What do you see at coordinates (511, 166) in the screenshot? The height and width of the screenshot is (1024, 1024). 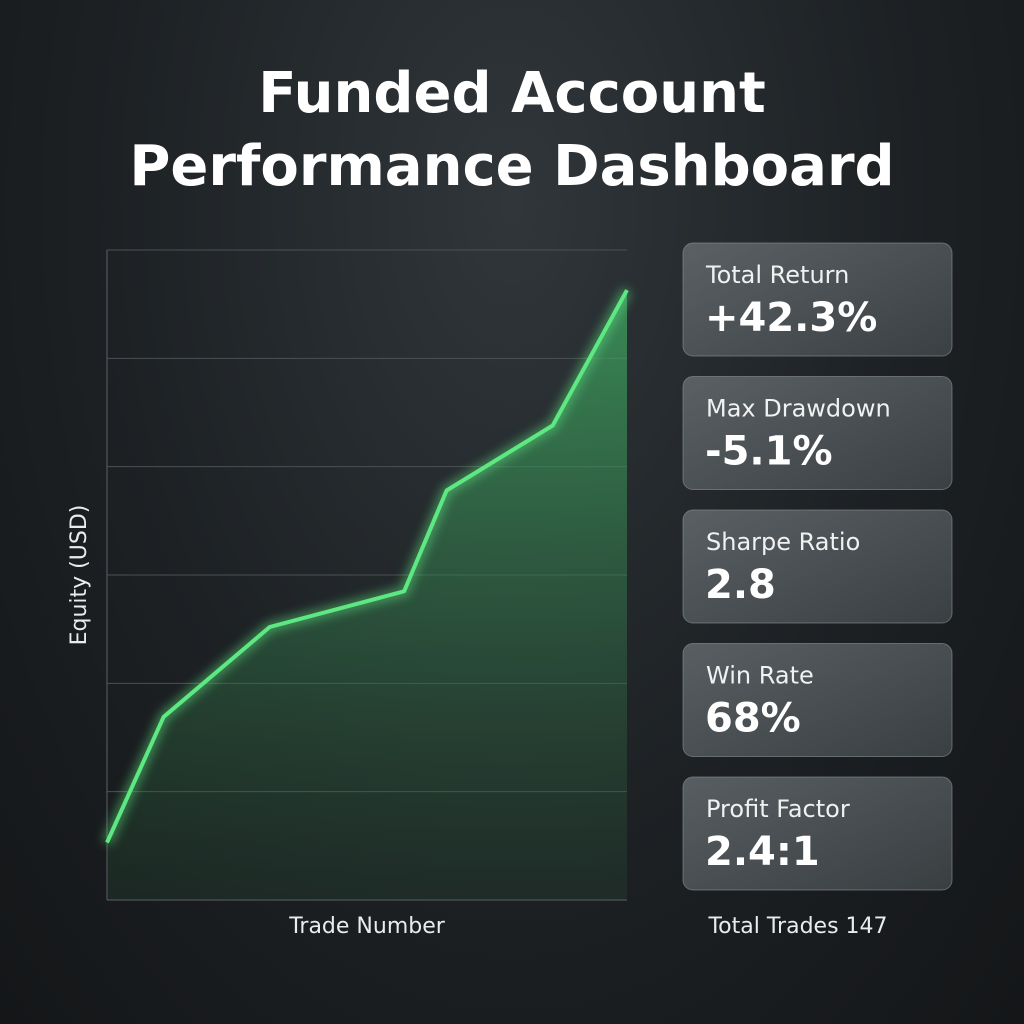 I see `title-line: Performance Dashboard` at bounding box center [511, 166].